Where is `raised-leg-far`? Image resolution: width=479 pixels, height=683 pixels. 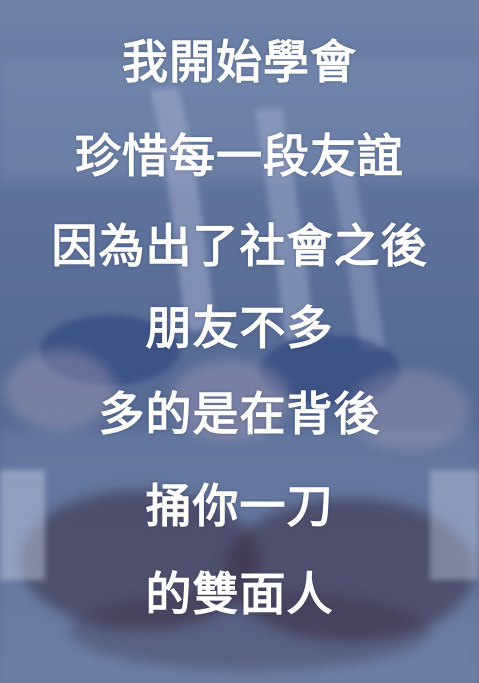
raised-leg-far is located at coordinates (357, 259).